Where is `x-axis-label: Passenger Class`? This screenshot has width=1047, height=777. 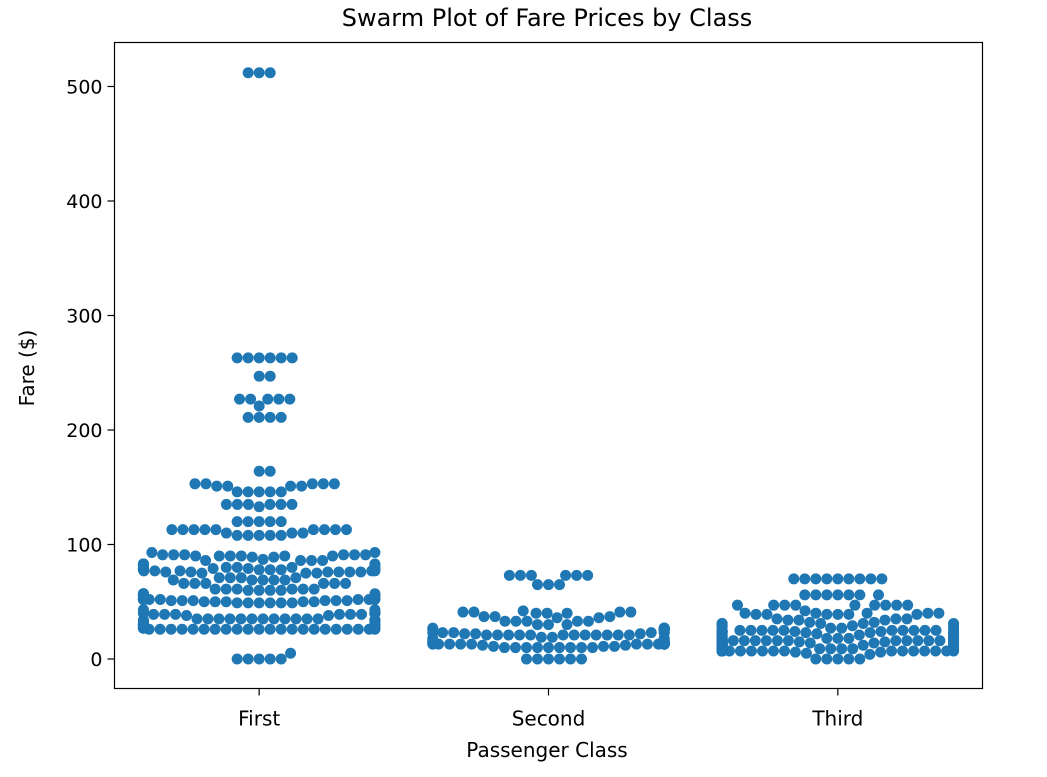 x-axis-label: Passenger Class is located at coordinates (546, 750).